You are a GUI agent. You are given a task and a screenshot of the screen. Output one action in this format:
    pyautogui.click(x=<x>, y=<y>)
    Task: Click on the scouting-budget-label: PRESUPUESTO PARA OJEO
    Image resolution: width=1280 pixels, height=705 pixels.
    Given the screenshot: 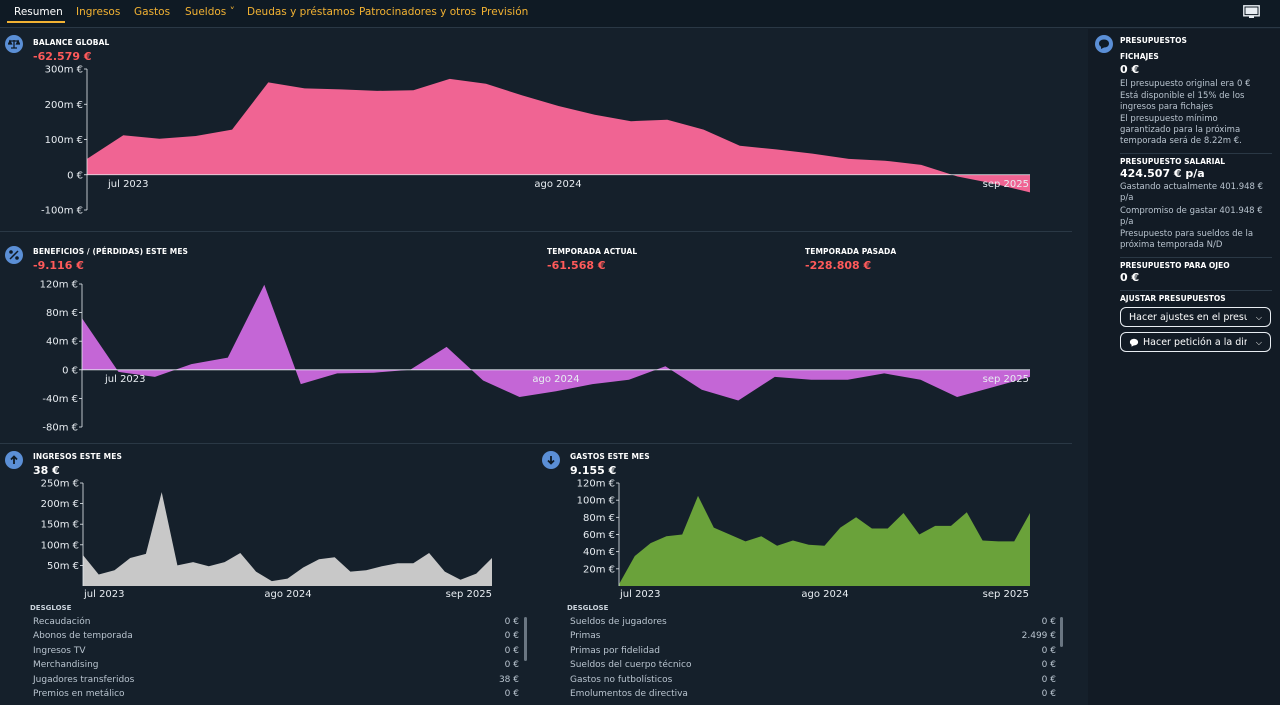 What is the action you would take?
    pyautogui.click(x=1175, y=265)
    